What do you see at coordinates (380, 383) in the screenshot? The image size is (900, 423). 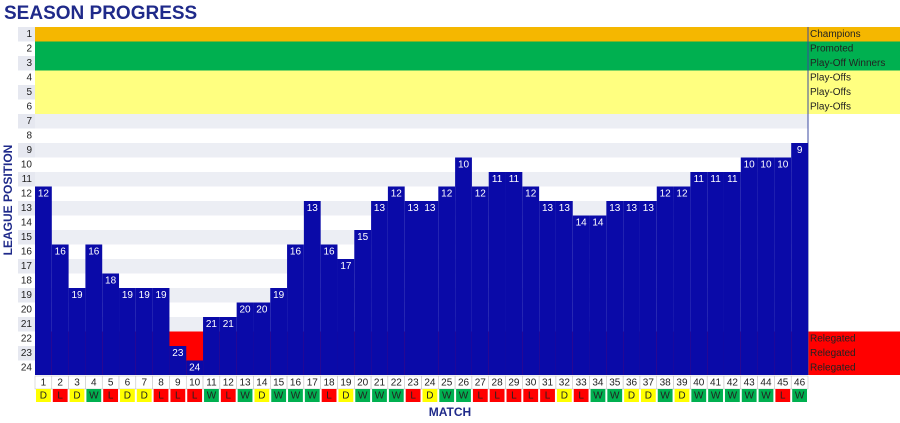 I see `x-tick-label: 21` at bounding box center [380, 383].